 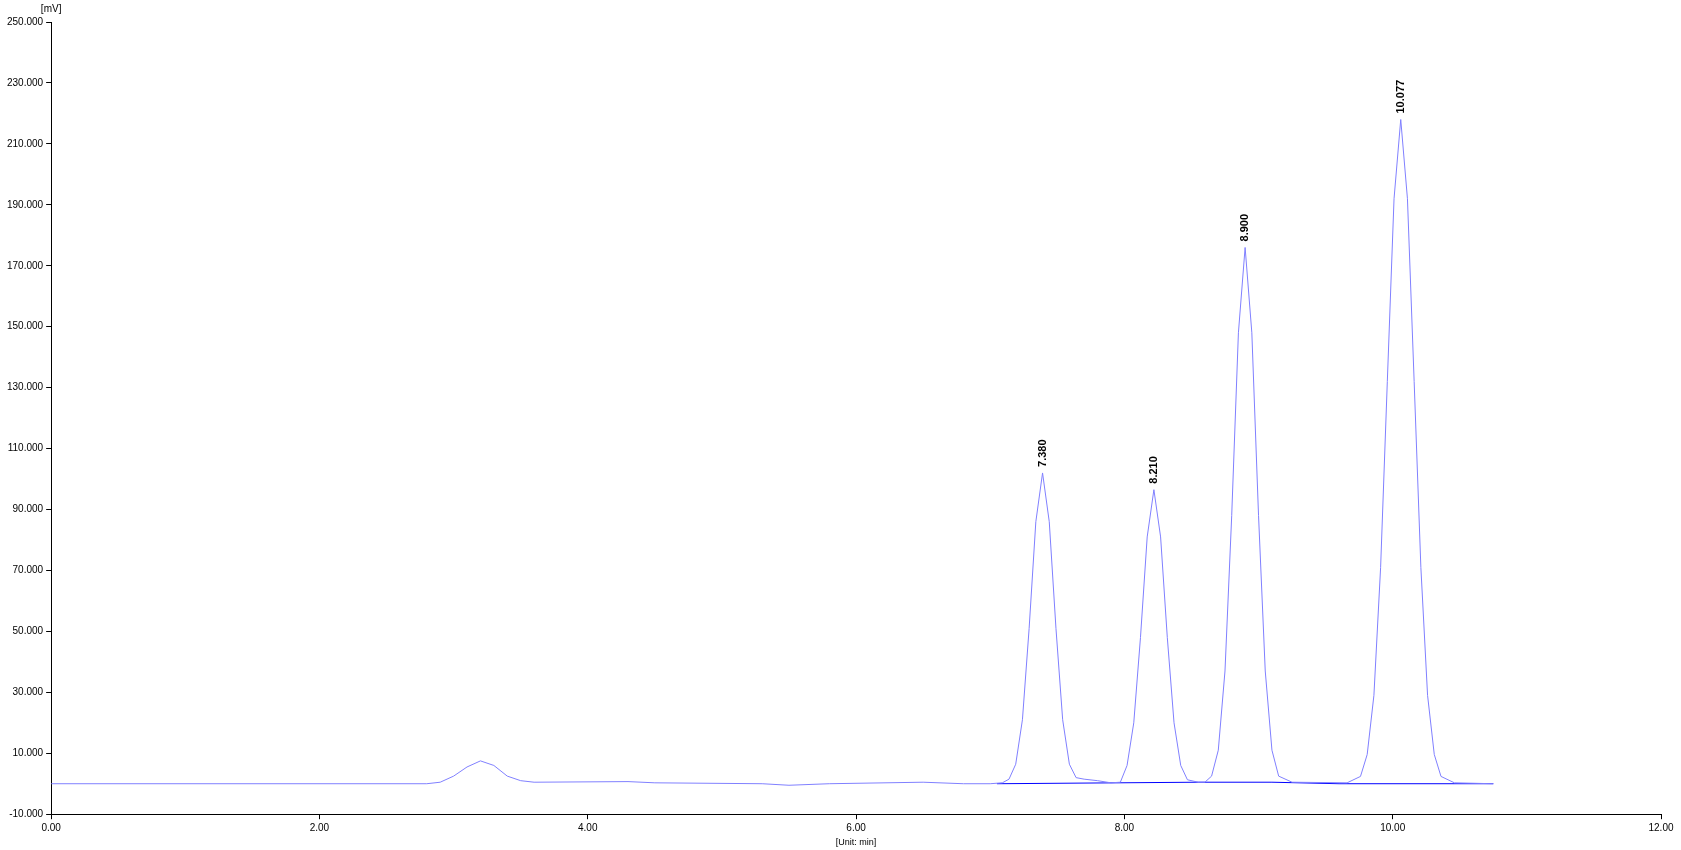 I want to click on x-tick-label: 2.00, so click(x=319, y=827).